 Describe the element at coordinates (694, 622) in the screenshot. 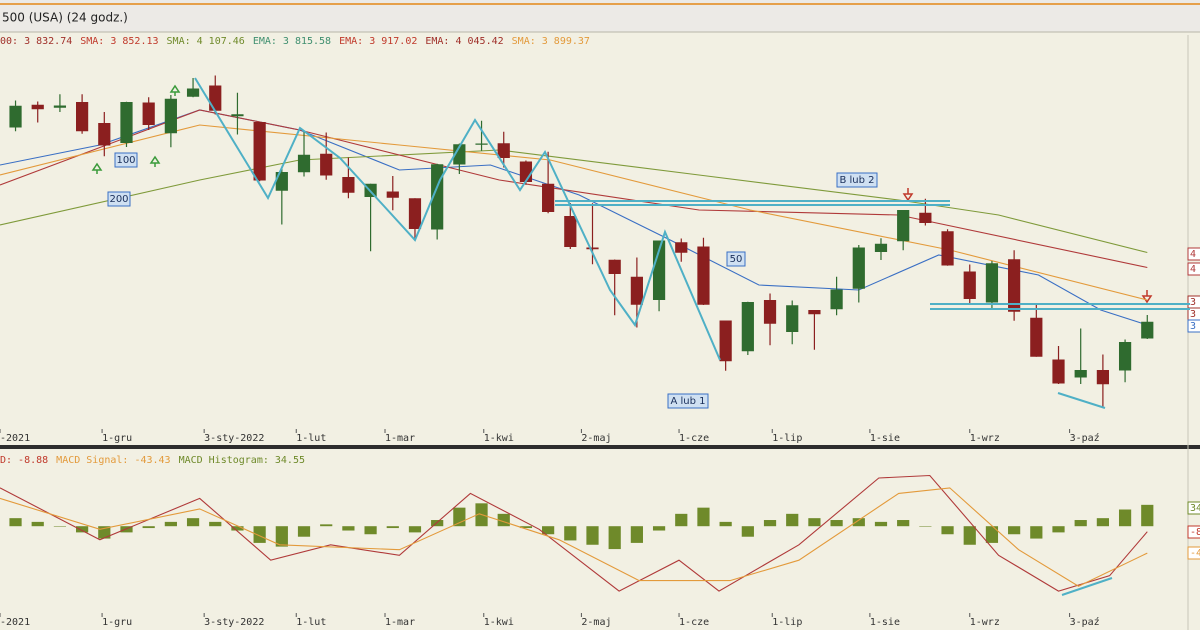

I see `x-tick-label: 1-cze` at that location.